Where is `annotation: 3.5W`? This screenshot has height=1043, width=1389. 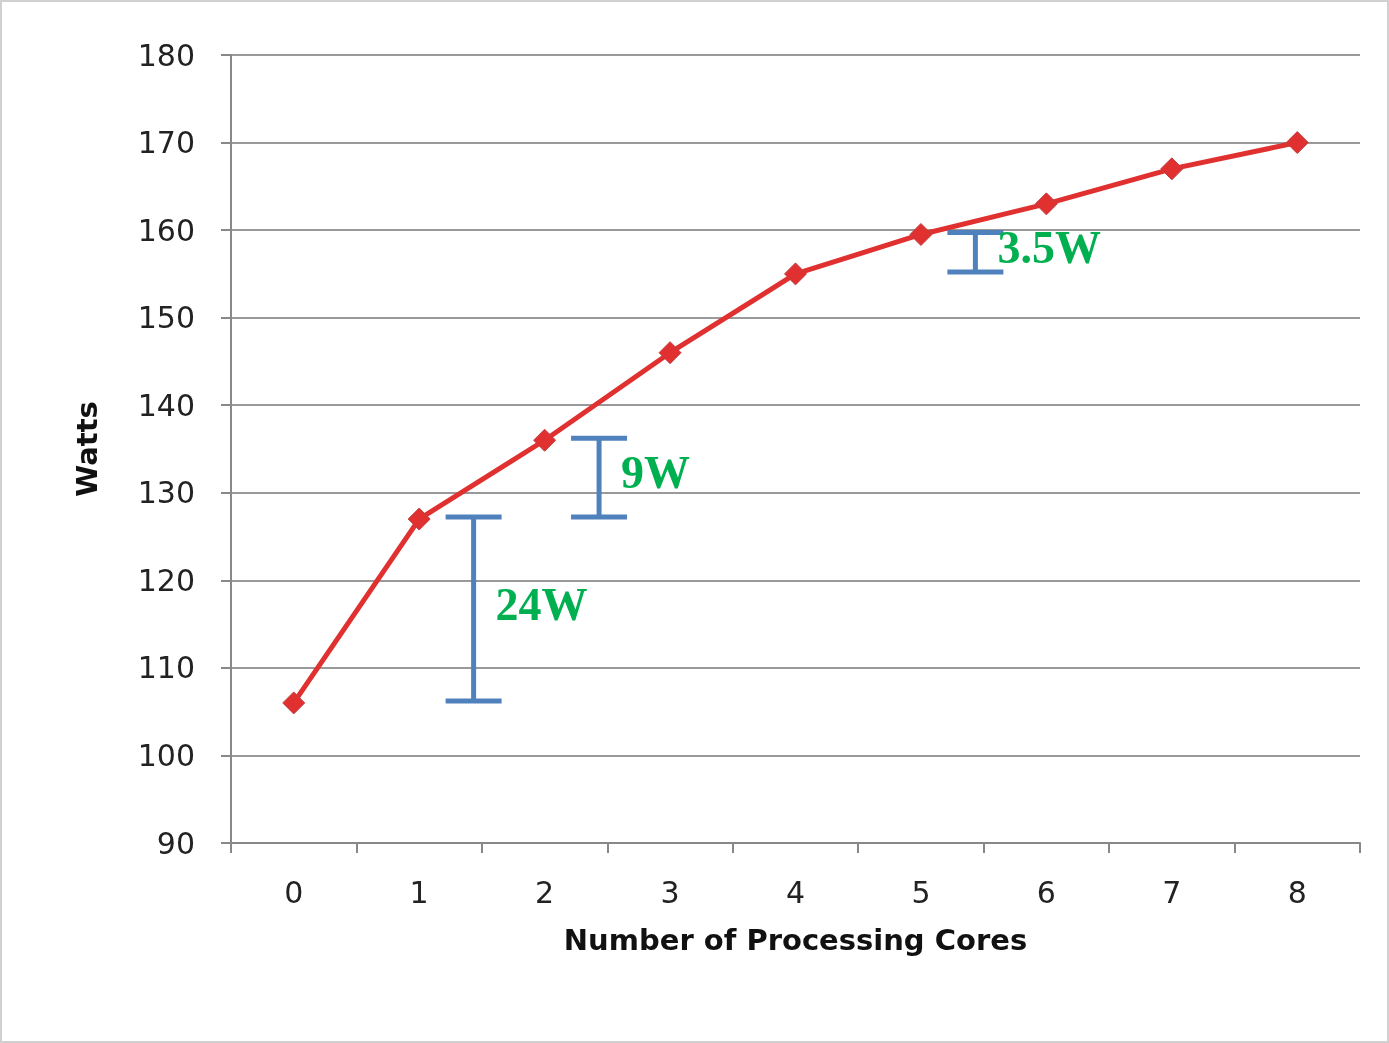 annotation: 3.5W is located at coordinates (1049, 247).